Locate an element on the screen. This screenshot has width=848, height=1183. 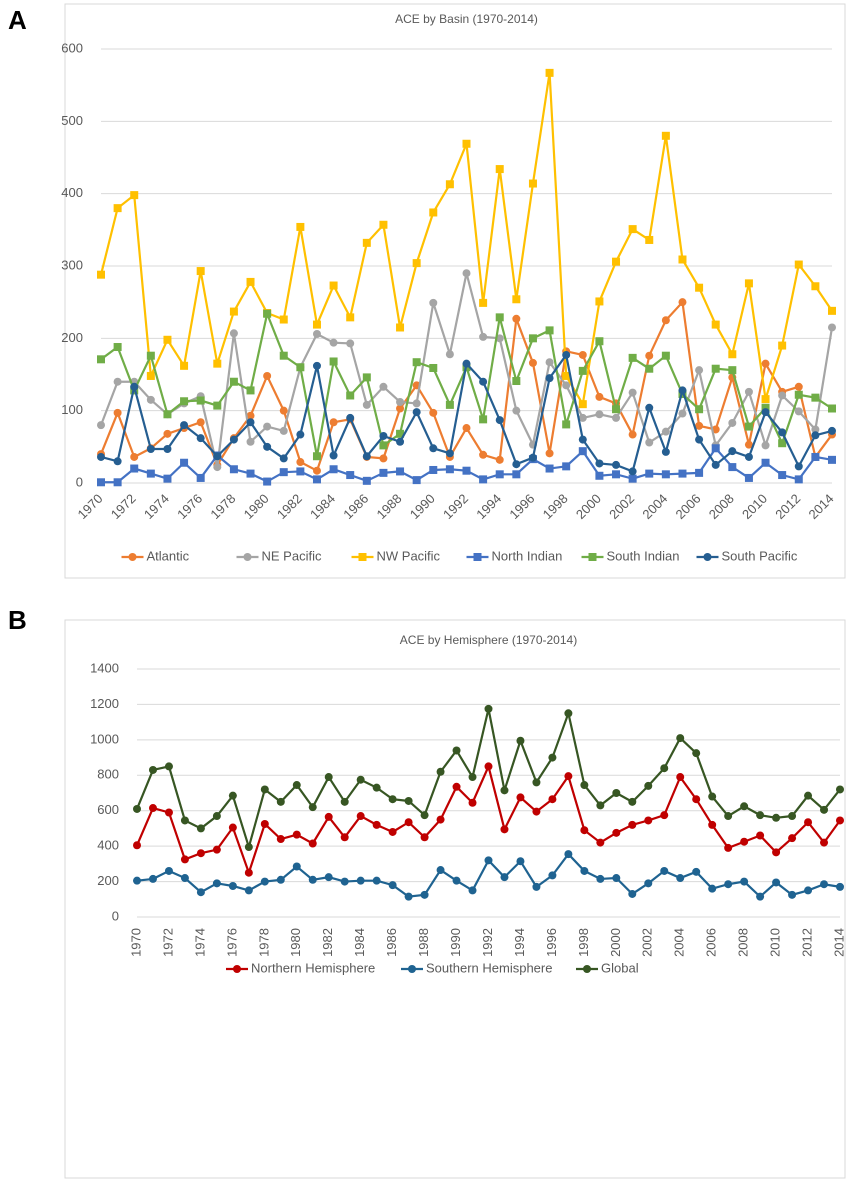
legend-label: Global is located at coordinates (620, 967).